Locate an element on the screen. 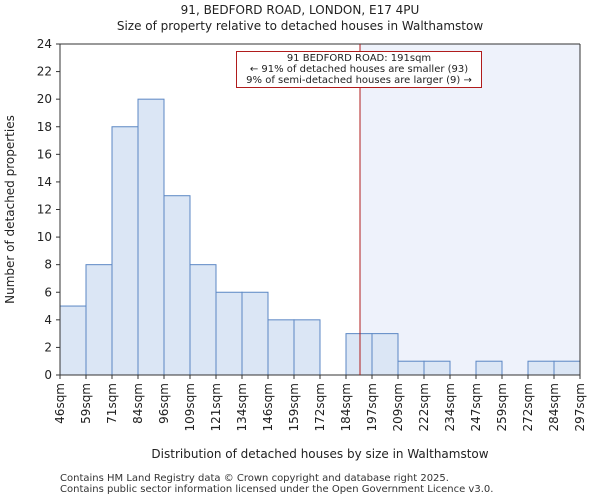 Image resolution: width=600 pixels, height=500 pixels. y-tick-label: 2 is located at coordinates (48, 347).